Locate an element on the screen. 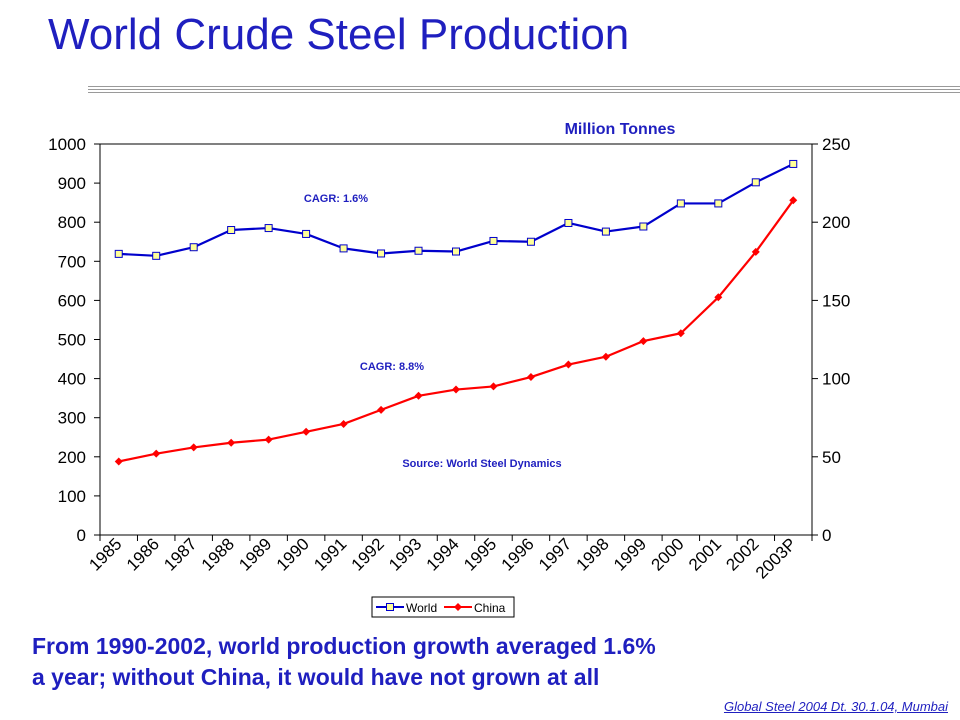 This screenshot has width=960, height=720. x-axis-tick-label: 1992 is located at coordinates (368, 554).